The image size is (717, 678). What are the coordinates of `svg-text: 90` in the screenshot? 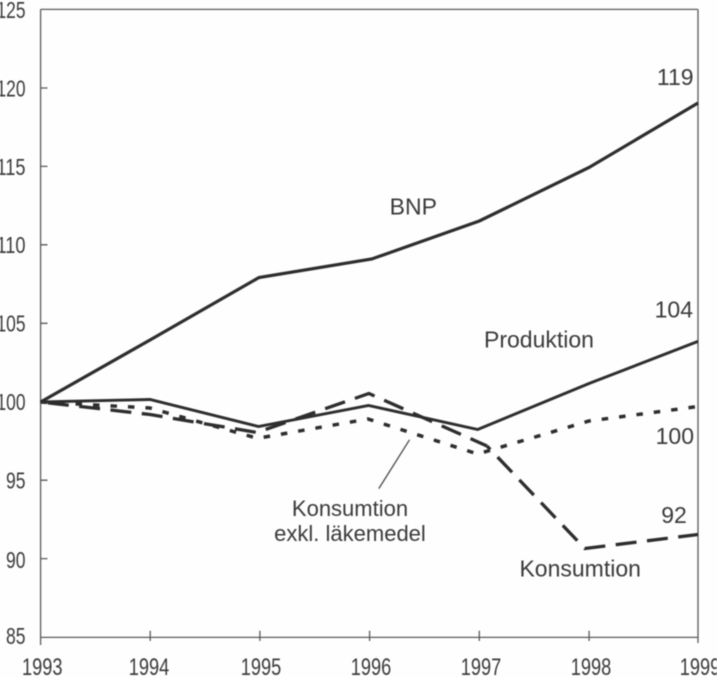 It's located at (16, 560).